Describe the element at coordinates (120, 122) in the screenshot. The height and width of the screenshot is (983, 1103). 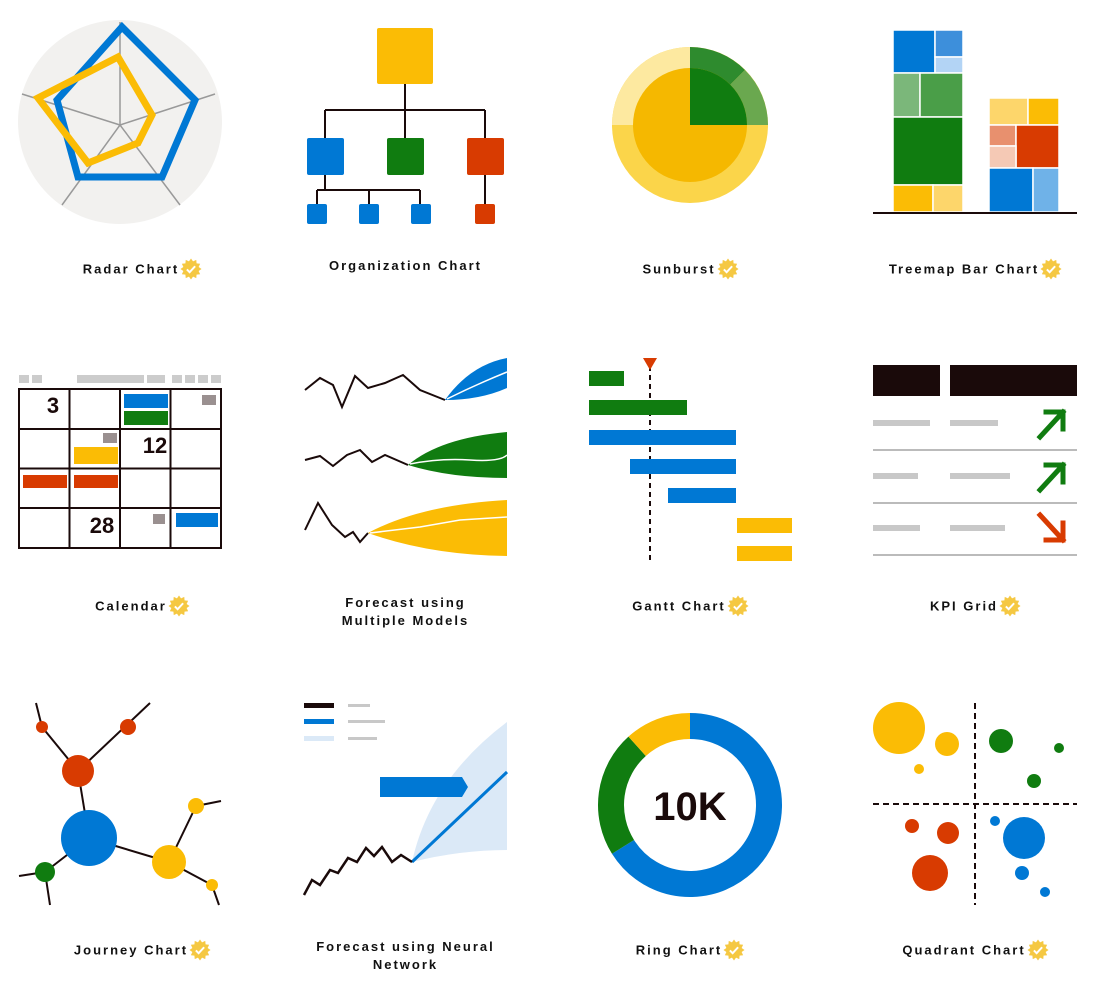
I see `radar-chart-thumbnail` at that location.